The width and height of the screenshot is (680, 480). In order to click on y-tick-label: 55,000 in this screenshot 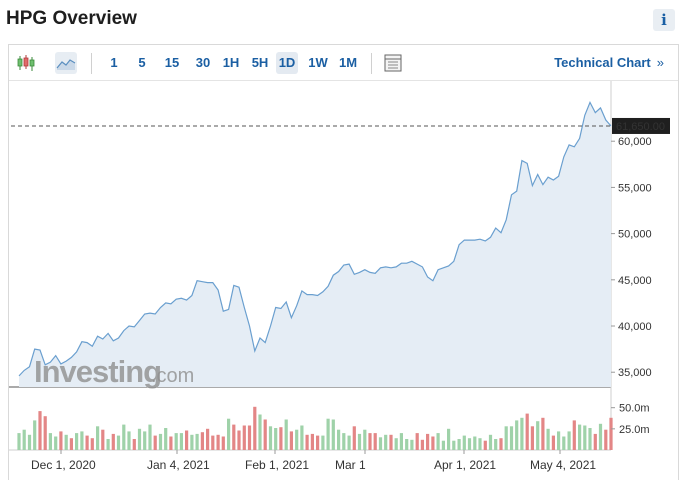, I will do `click(635, 188)`.